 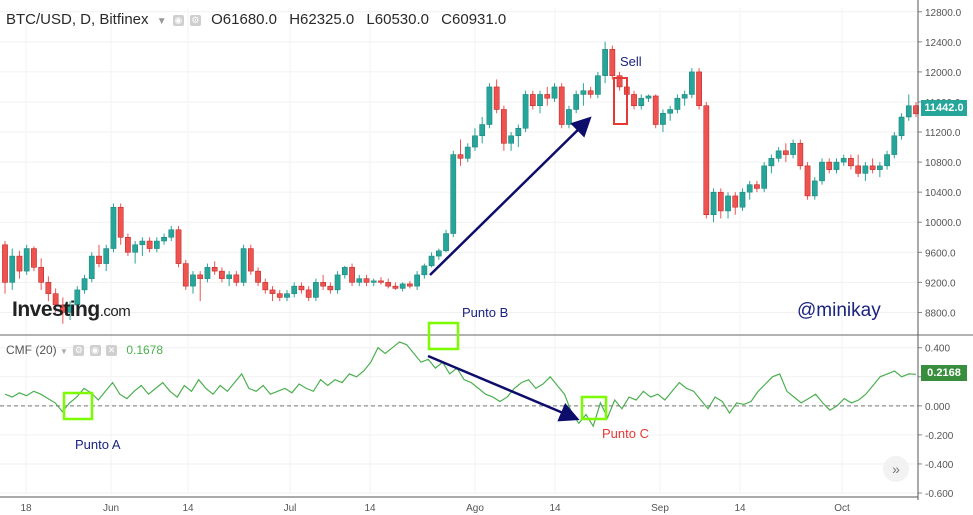 I want to click on punto-a-label: Punto A, so click(x=98, y=444).